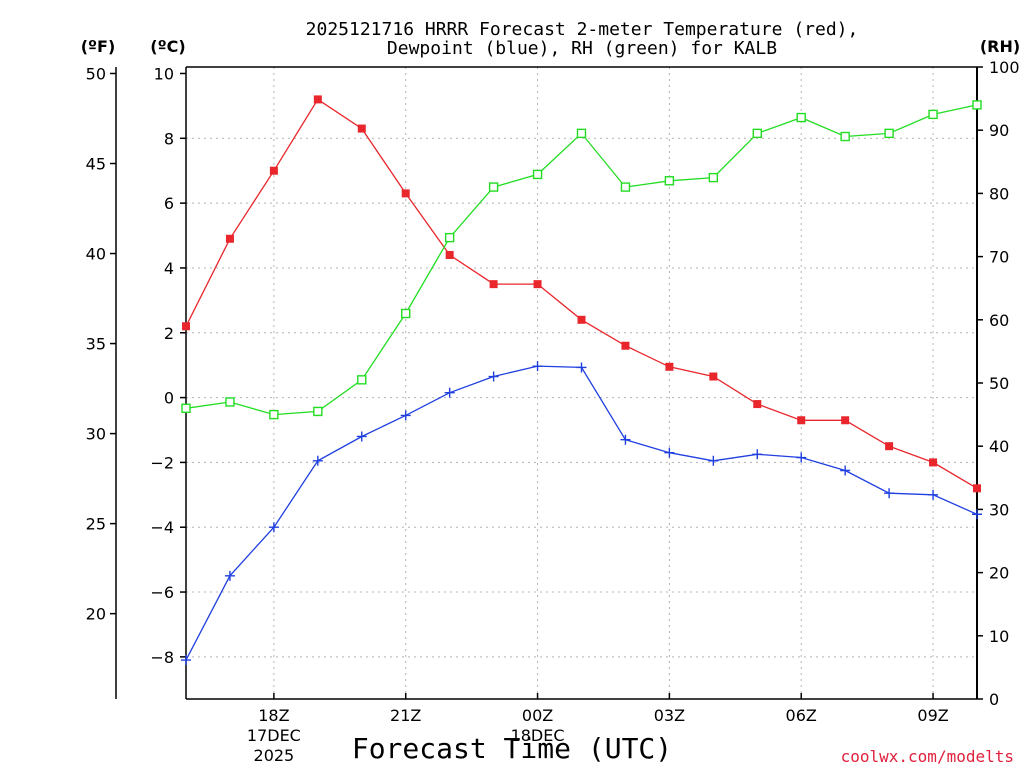  What do you see at coordinates (164, 73) in the screenshot?
I see `celsius-tick-label: 10` at bounding box center [164, 73].